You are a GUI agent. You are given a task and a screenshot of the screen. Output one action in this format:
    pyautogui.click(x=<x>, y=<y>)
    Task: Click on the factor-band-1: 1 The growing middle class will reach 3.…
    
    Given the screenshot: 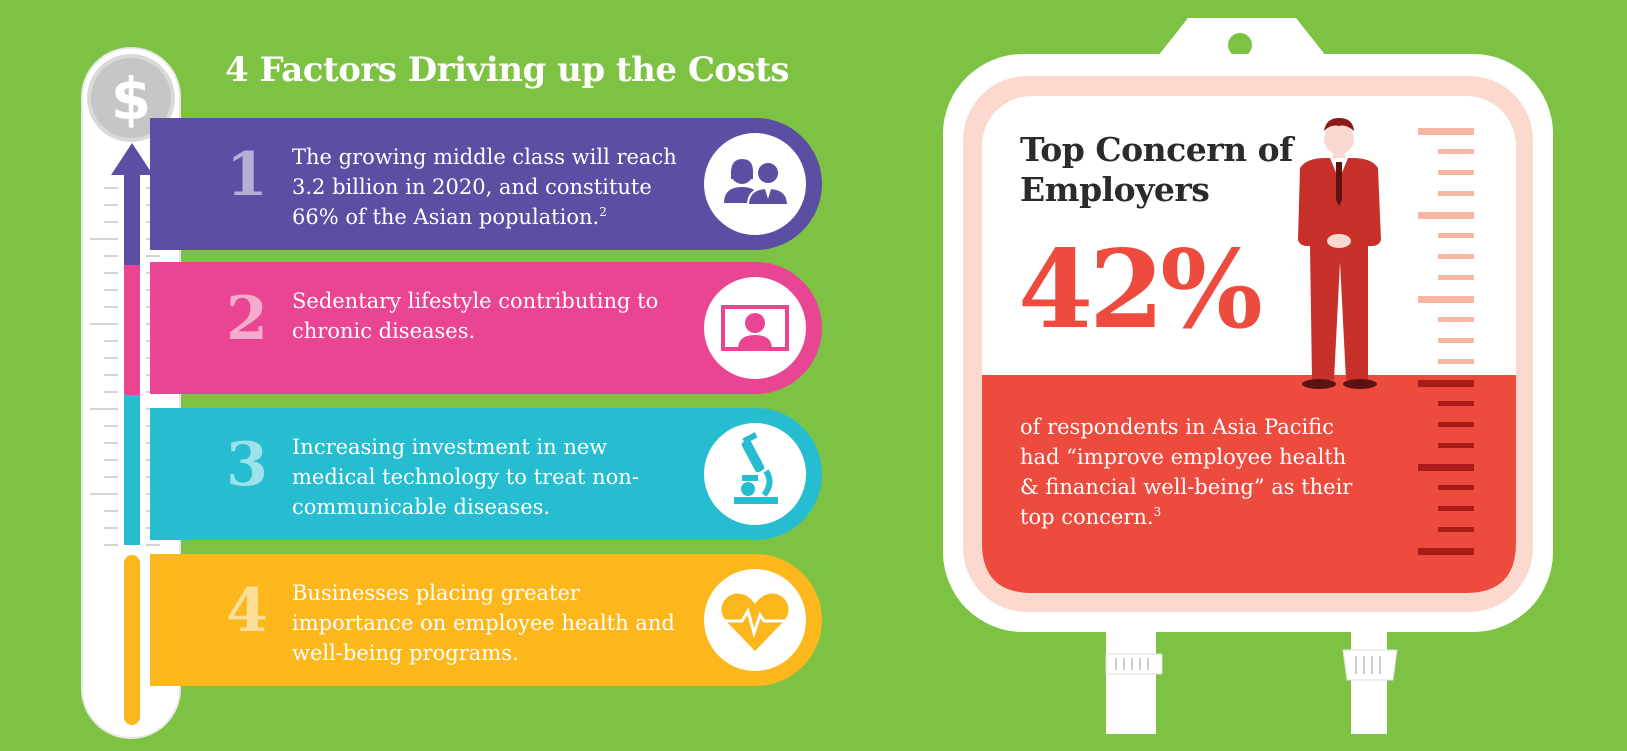 What is the action you would take?
    pyautogui.click(x=486, y=184)
    